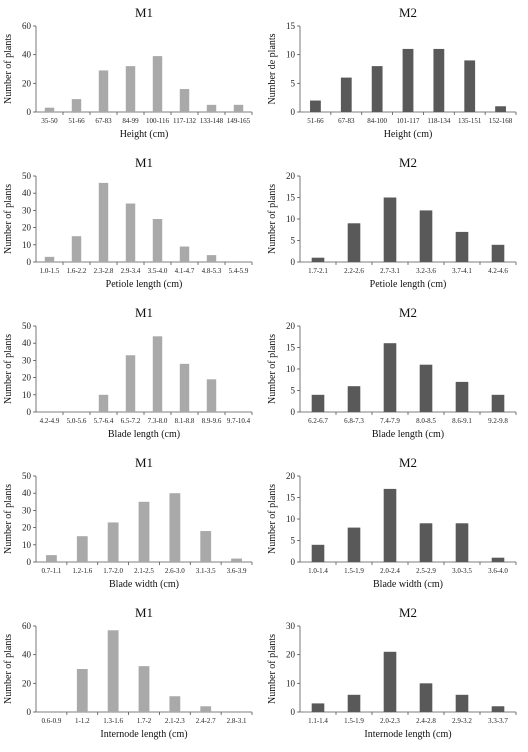 This screenshot has height=752, width=528. Describe the element at coordinates (77, 421) in the screenshot. I see `x-tick-label: 5.0-5.6` at that location.